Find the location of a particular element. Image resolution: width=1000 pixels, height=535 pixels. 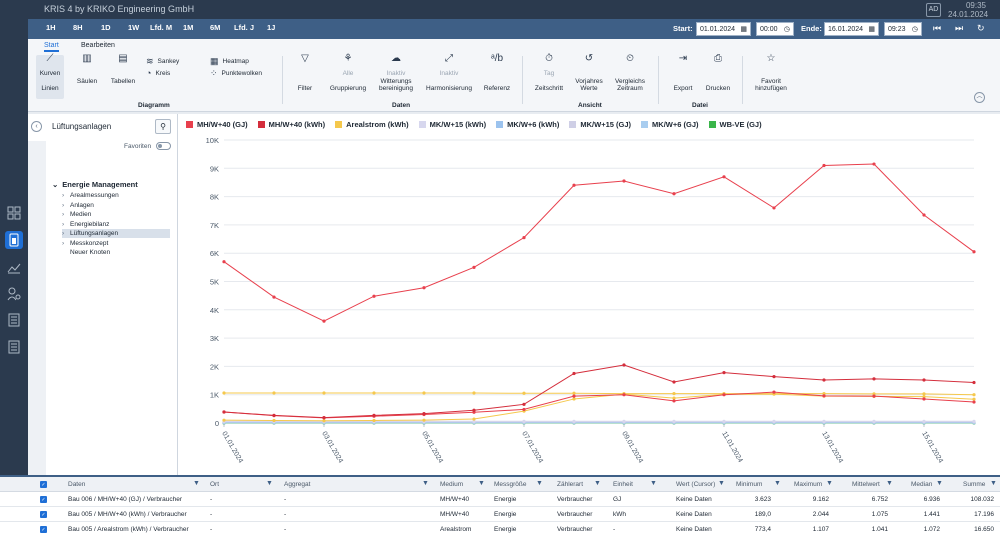

zeitschritt-button: ⏱ Tag Zeitschritt is located at coordinates (549, 76).